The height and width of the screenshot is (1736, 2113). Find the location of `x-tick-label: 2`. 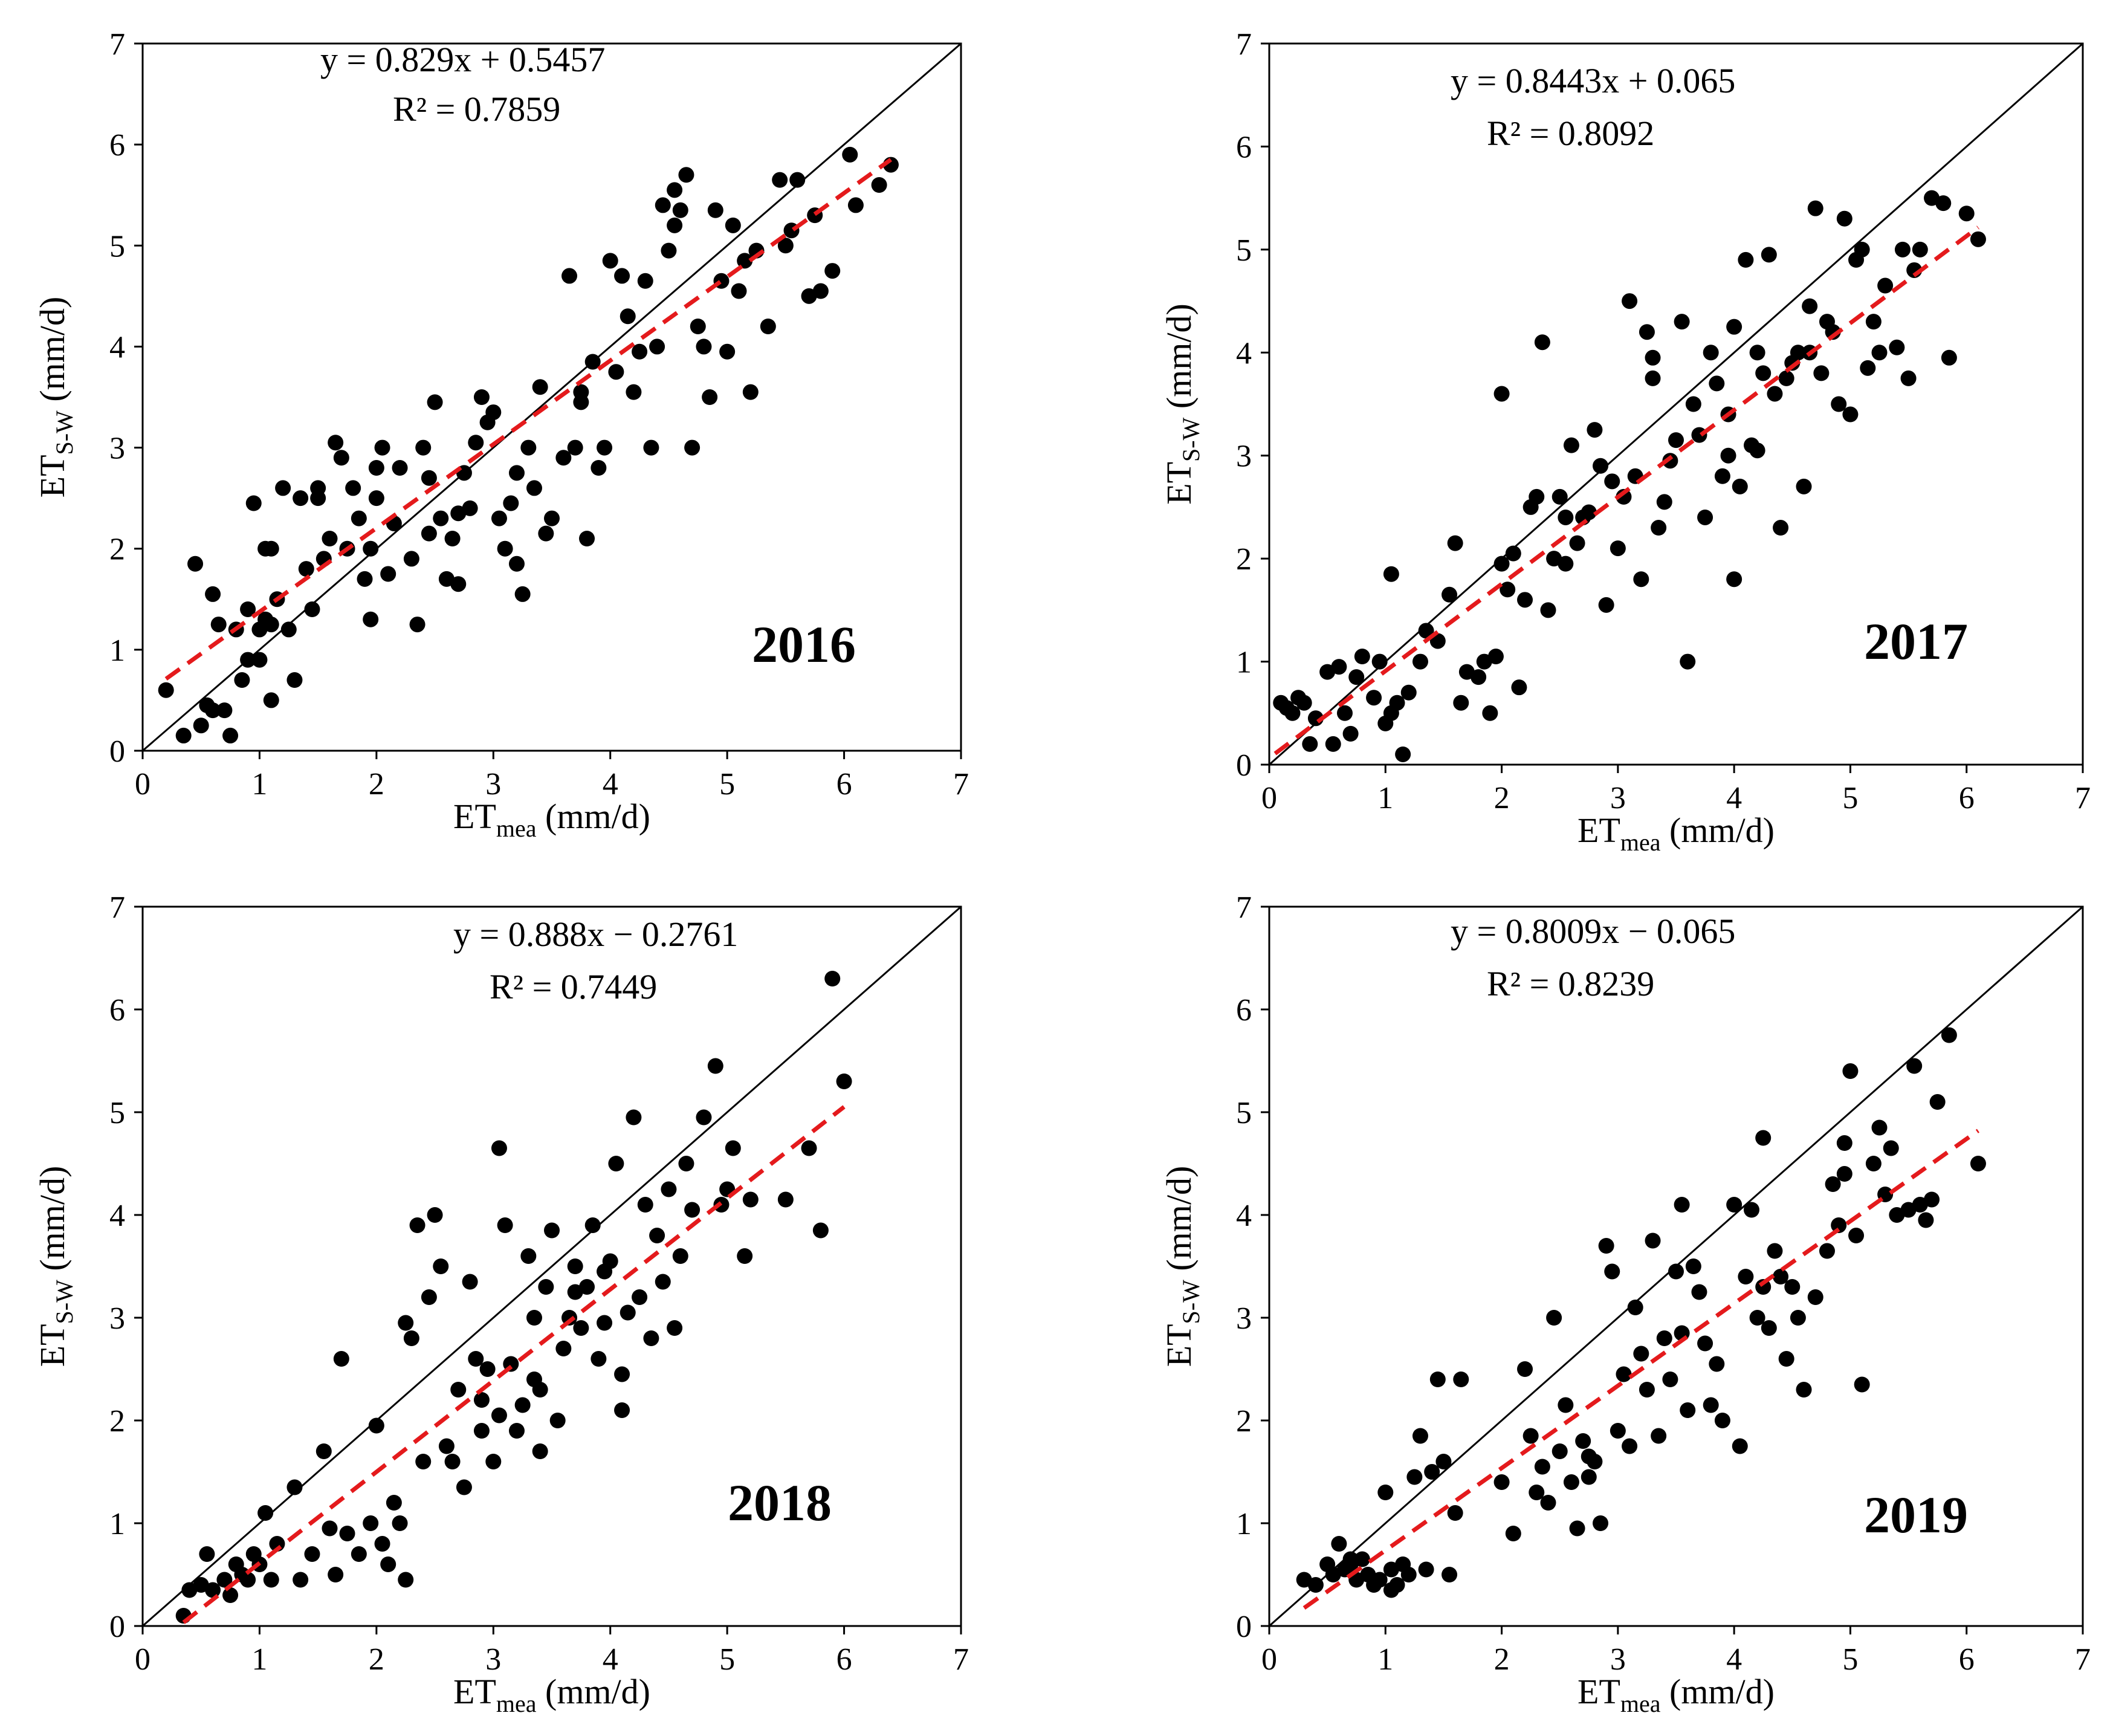

x-tick-label: 2 is located at coordinates (376, 1660).